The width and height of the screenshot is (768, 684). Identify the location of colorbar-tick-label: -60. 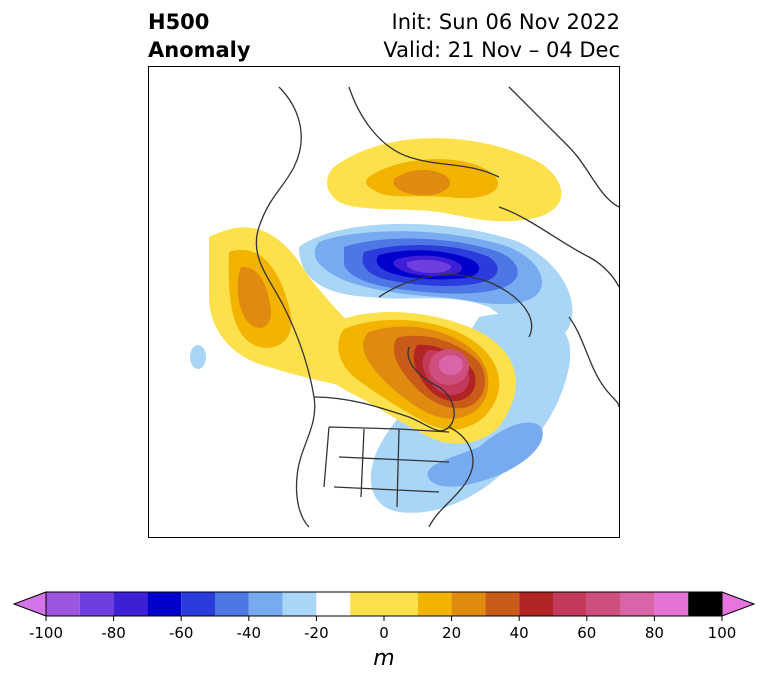
(181, 633).